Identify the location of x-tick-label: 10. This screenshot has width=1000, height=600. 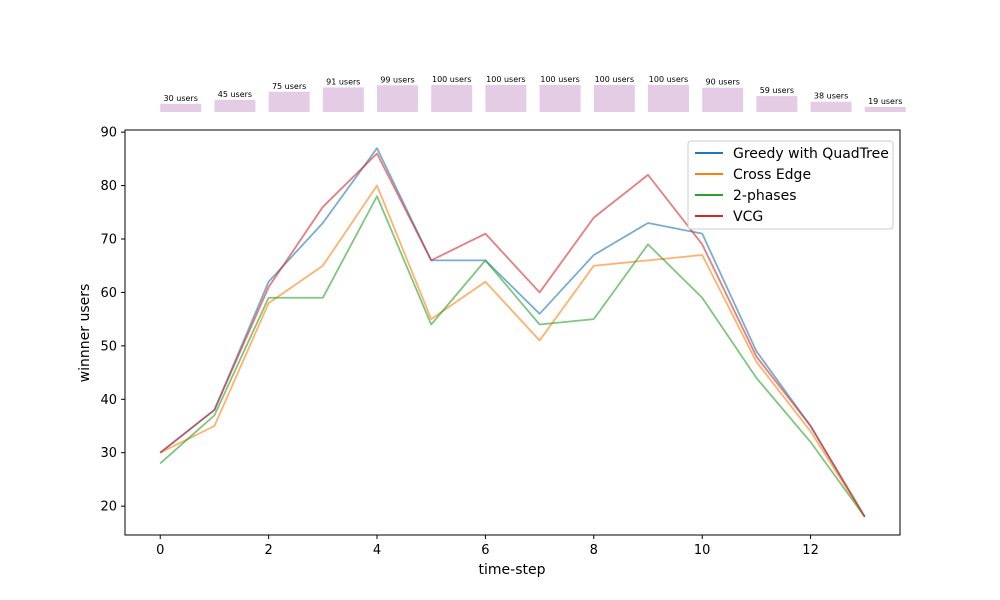
(702, 550).